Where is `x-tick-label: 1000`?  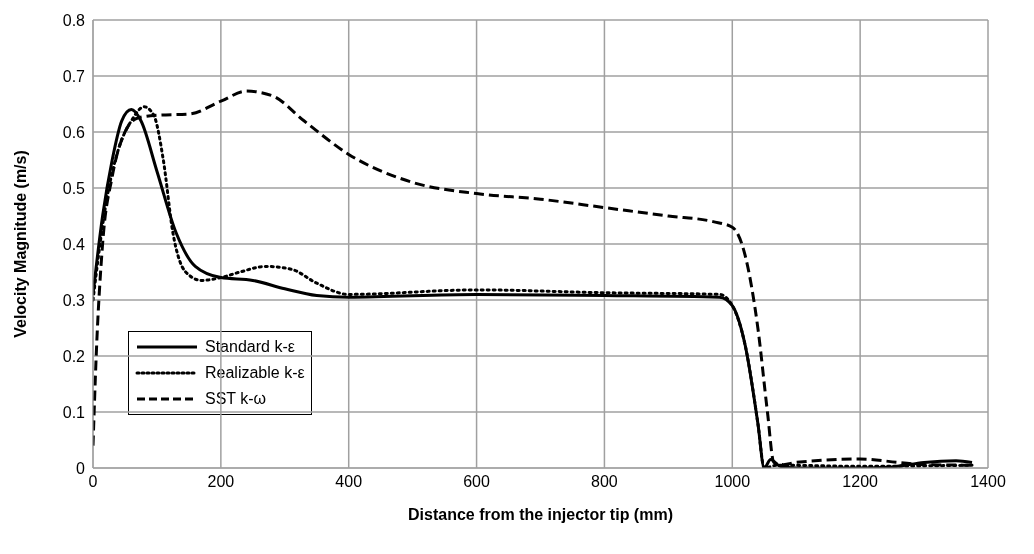
x-tick-label: 1000 is located at coordinates (732, 482).